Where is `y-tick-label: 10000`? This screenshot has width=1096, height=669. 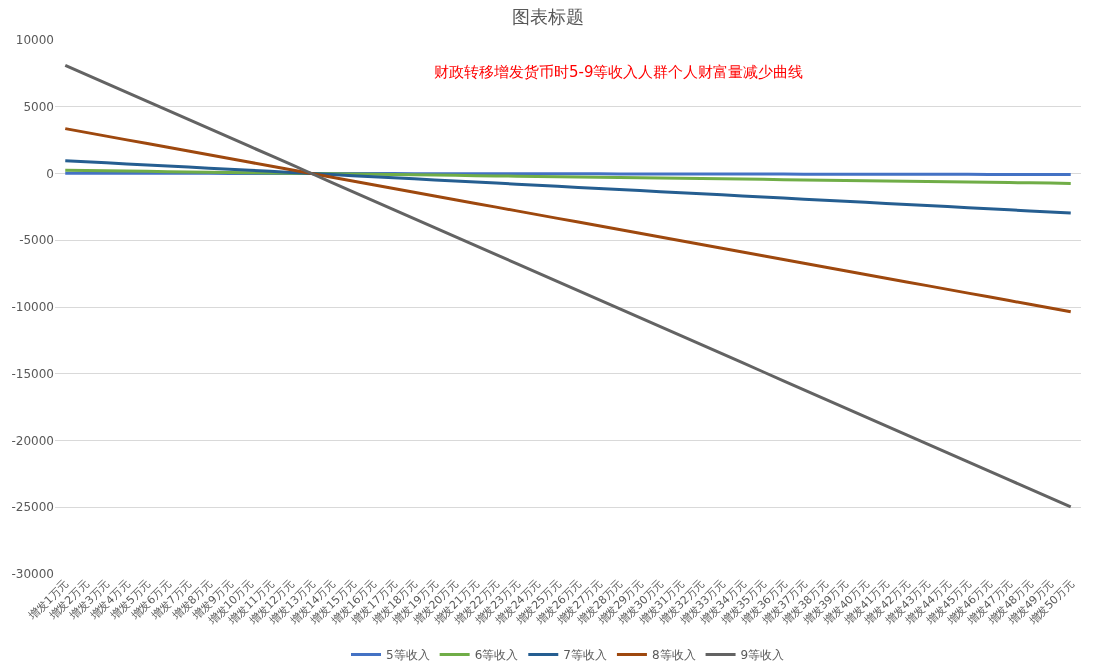 y-tick-label: 10000 is located at coordinates (34, 40).